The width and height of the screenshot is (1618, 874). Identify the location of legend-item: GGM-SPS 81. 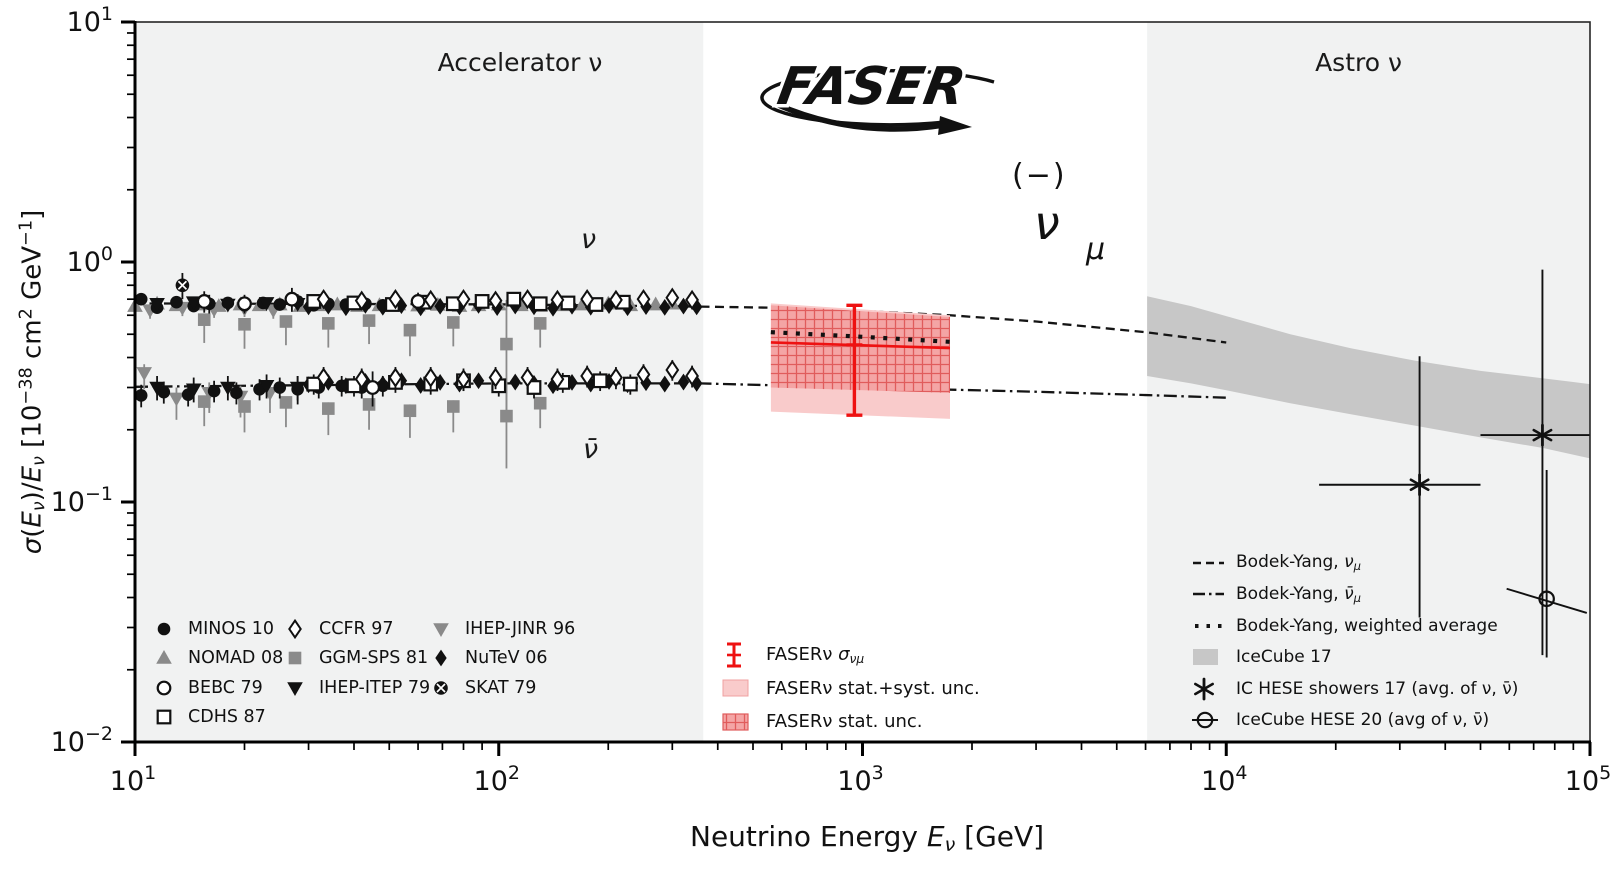
(356, 659).